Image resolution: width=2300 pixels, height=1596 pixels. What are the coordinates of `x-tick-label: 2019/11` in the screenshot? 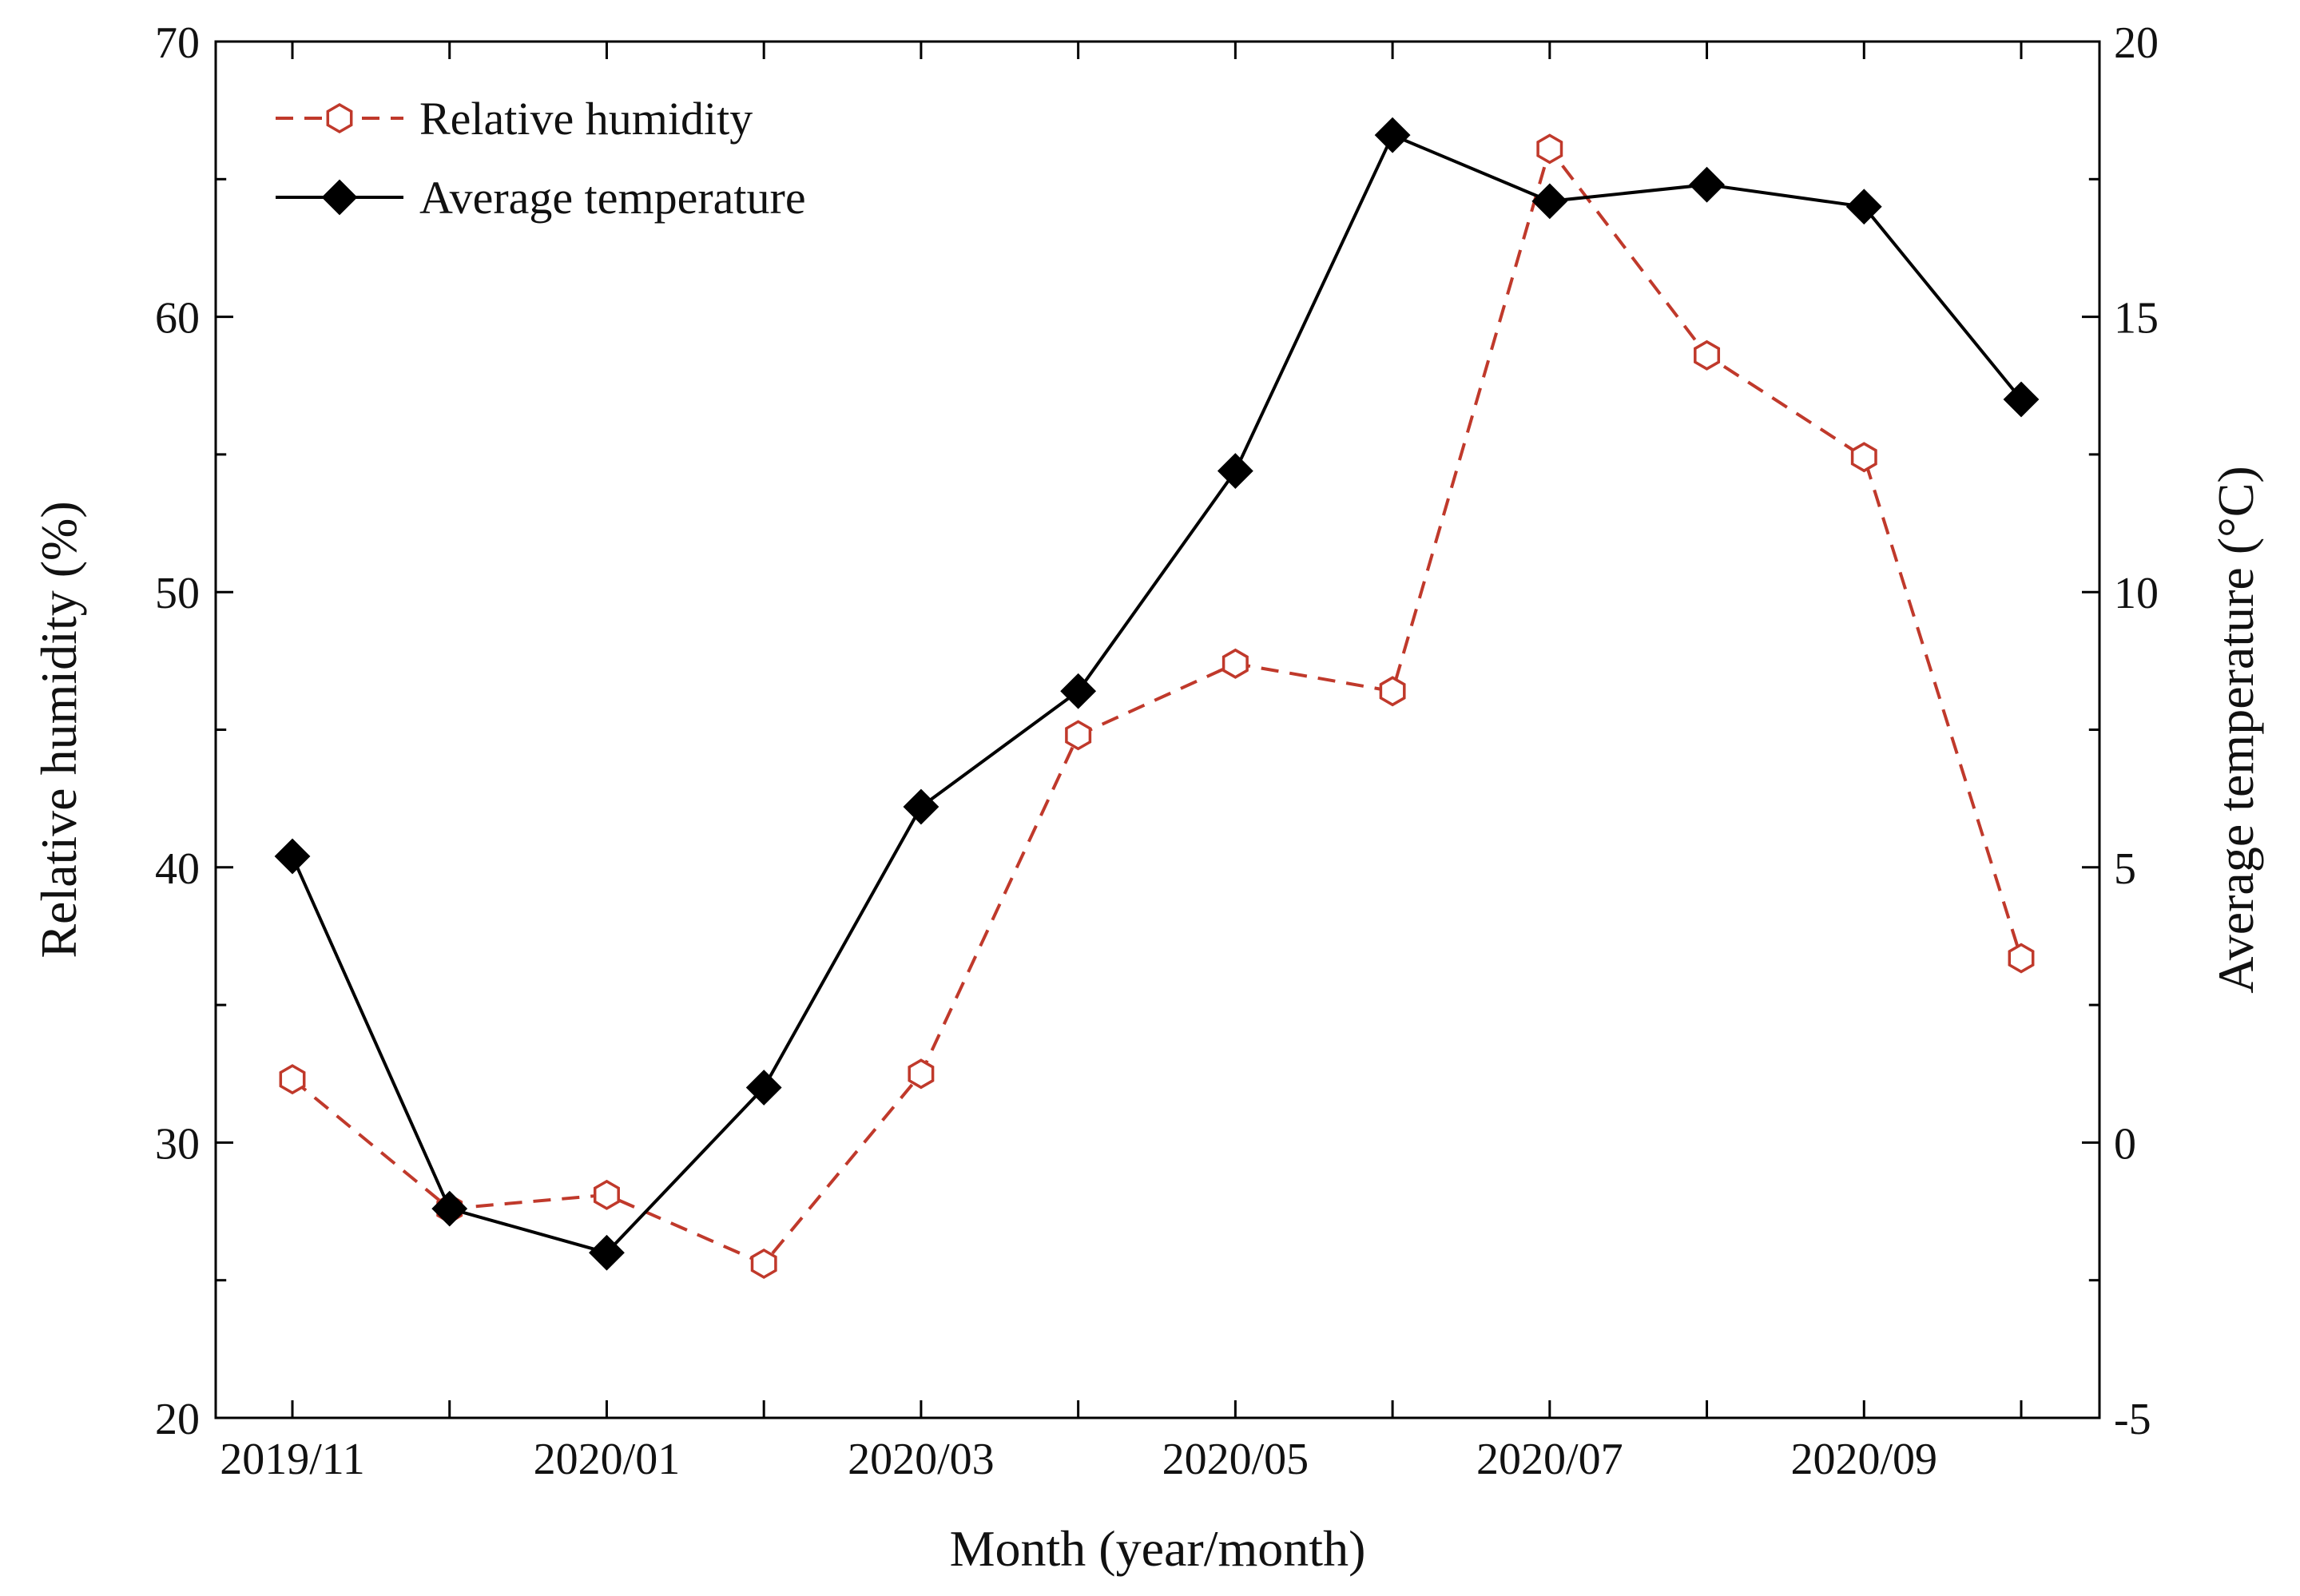 It's located at (292, 1459).